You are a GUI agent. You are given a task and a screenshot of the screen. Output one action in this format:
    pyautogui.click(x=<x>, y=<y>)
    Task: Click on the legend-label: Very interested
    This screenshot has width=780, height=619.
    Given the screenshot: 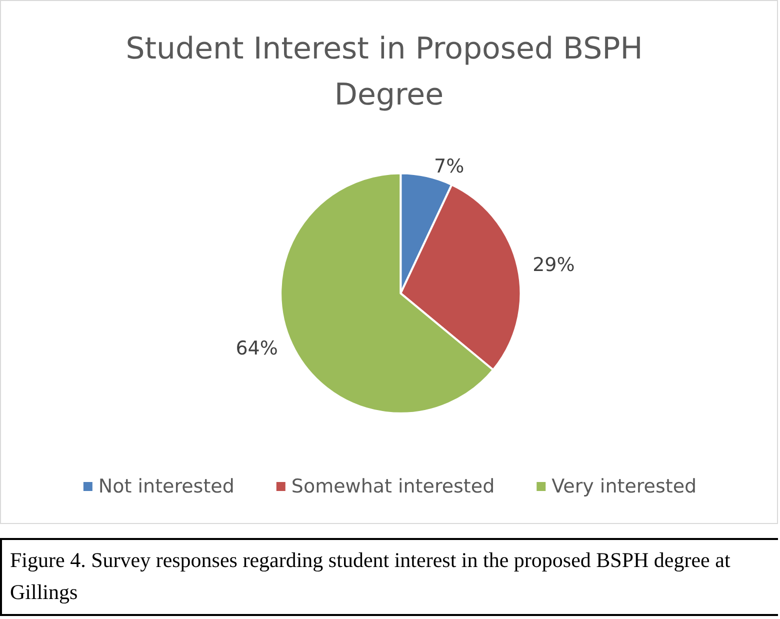 What is the action you would take?
    pyautogui.click(x=624, y=487)
    